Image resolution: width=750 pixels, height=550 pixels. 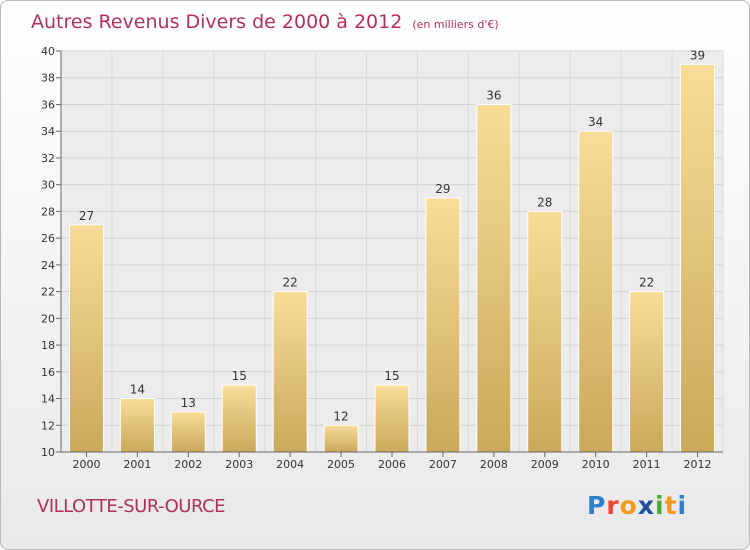 What do you see at coordinates (239, 464) in the screenshot?
I see `x-tick-label: 2003` at bounding box center [239, 464].